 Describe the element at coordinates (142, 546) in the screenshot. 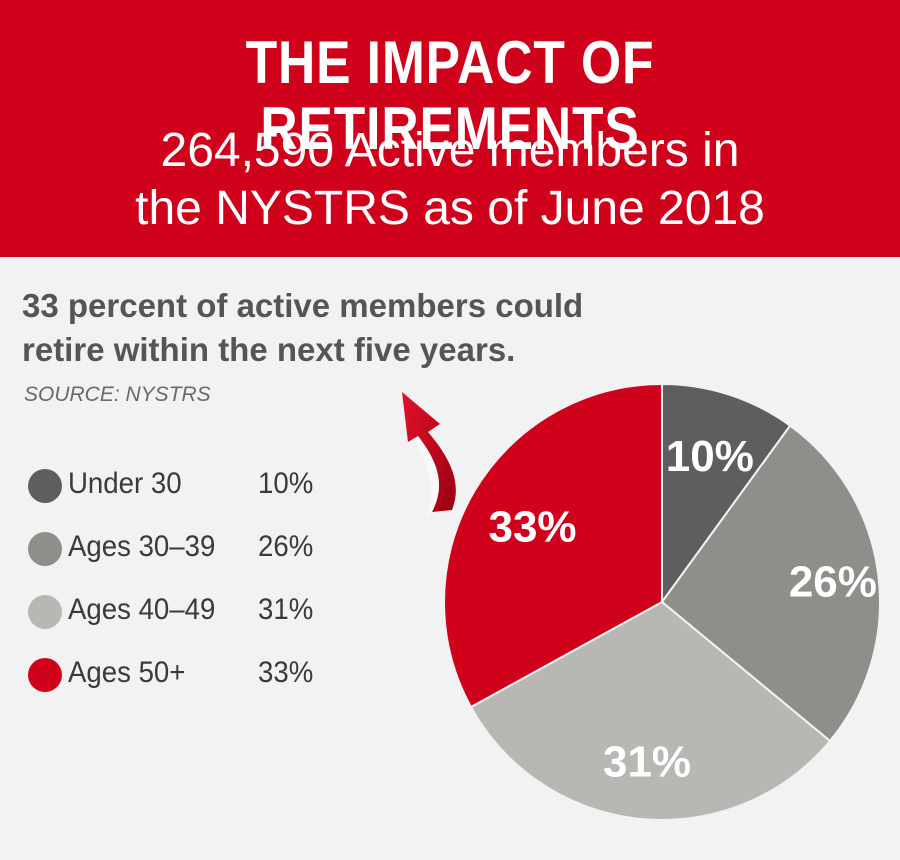

I see `legend-label: Ages 30–39` at that location.